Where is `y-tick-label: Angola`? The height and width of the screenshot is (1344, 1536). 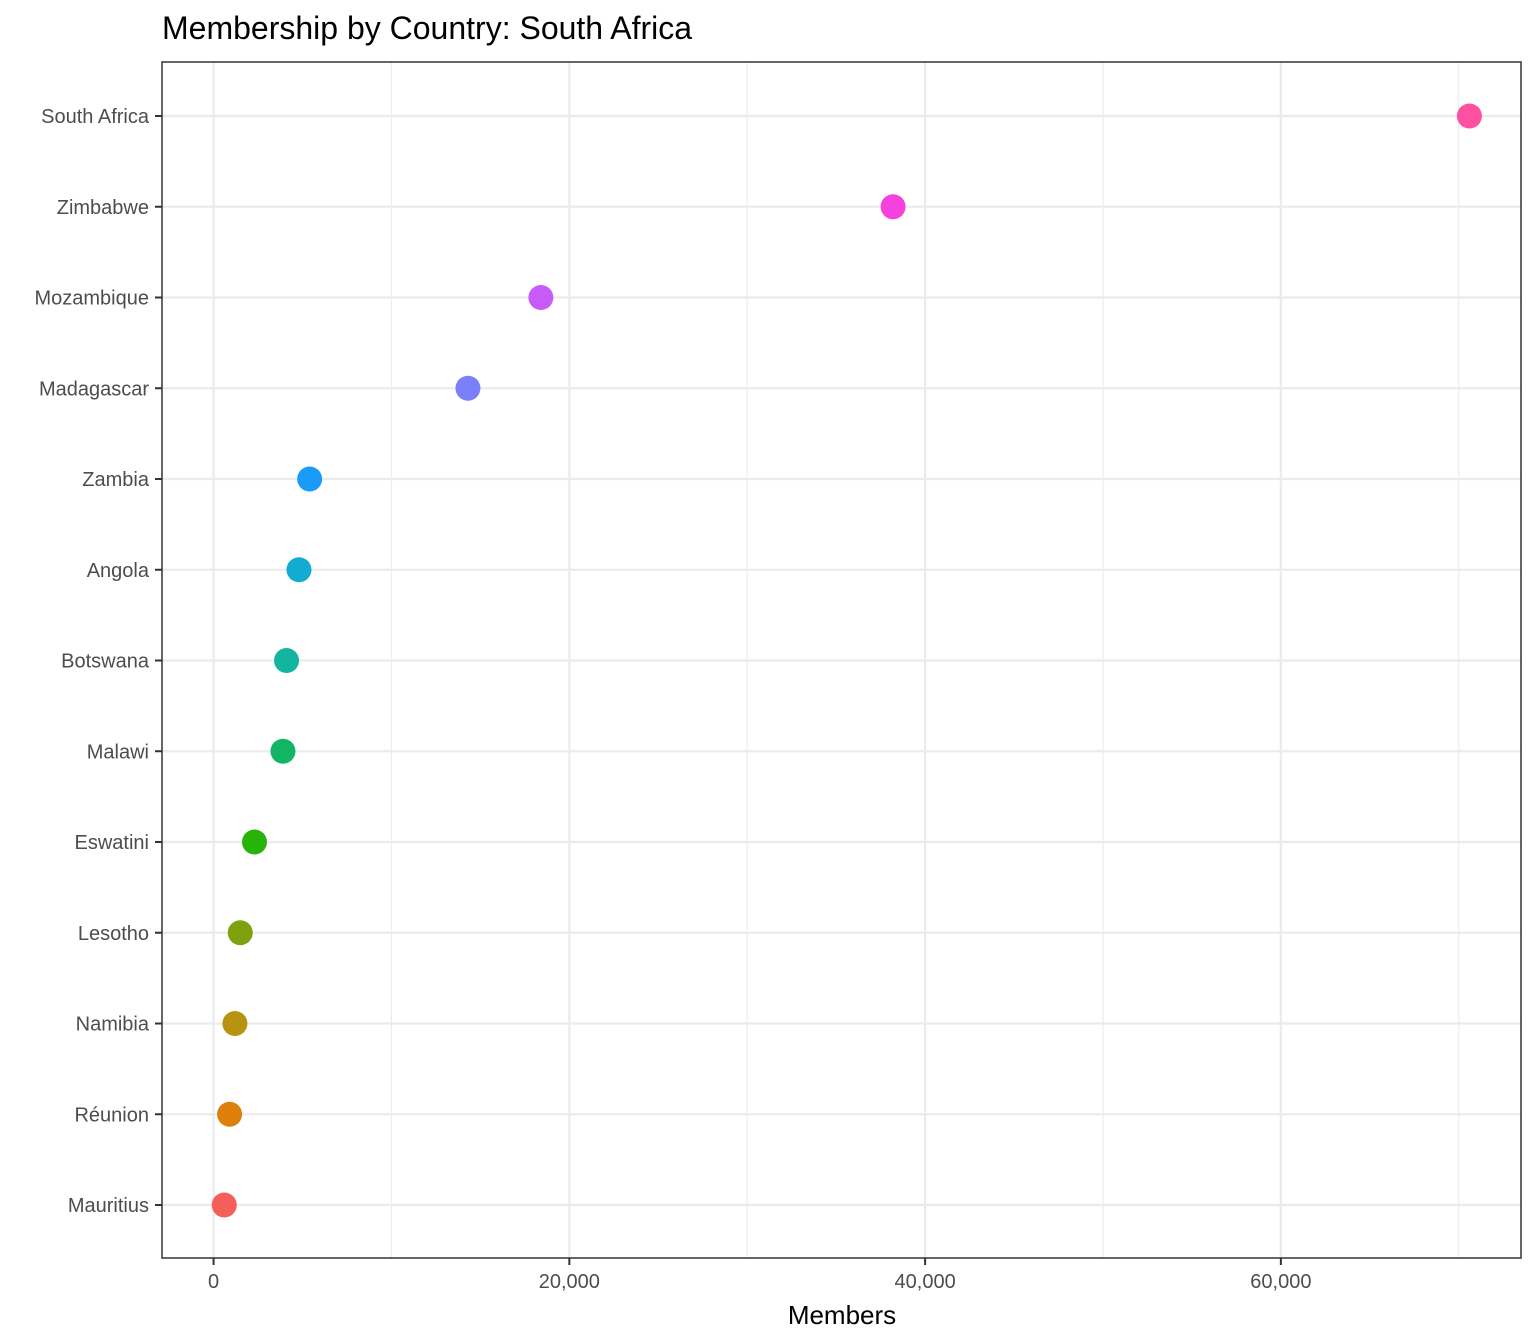
y-tick-label: Angola is located at coordinates (118, 571).